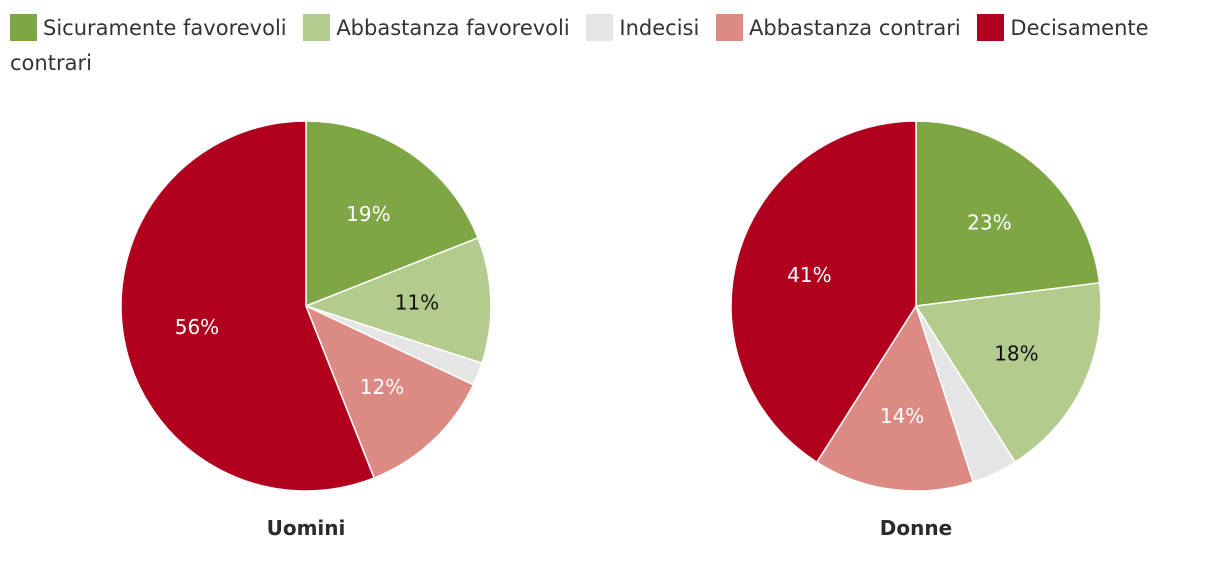 This screenshot has width=1220, height=578. Describe the element at coordinates (809, 275) in the screenshot. I see `slice-label-decisamente-contrari: 41%` at that location.